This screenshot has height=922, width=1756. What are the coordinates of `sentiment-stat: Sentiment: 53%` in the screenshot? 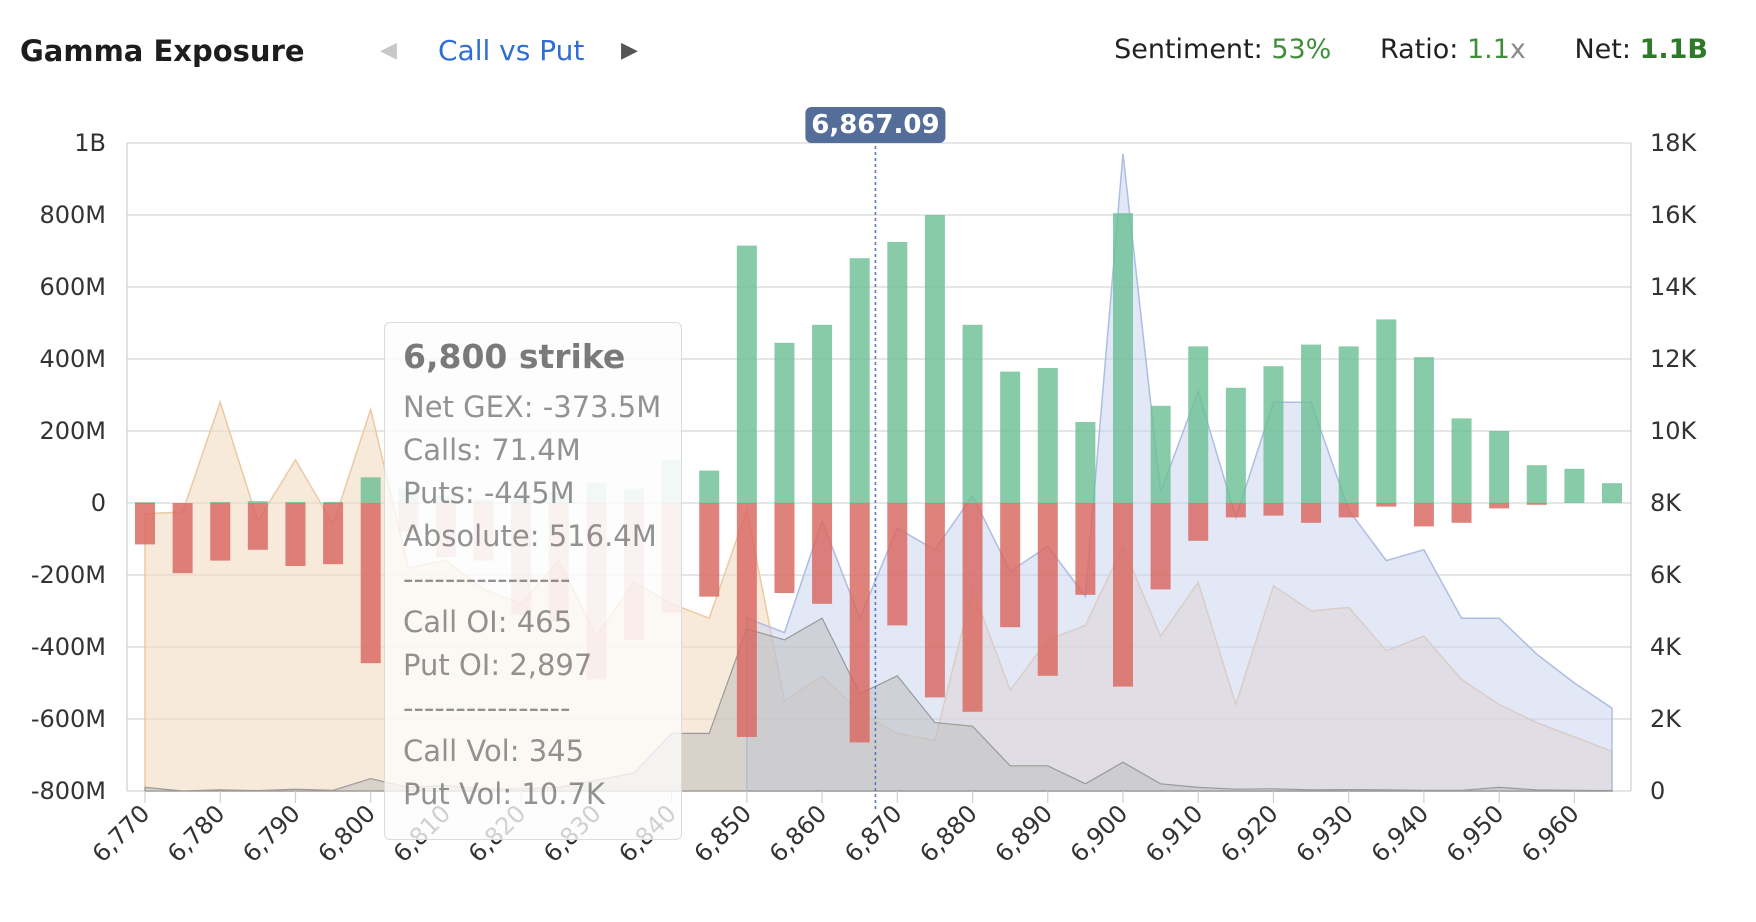 It's located at (1227, 49).